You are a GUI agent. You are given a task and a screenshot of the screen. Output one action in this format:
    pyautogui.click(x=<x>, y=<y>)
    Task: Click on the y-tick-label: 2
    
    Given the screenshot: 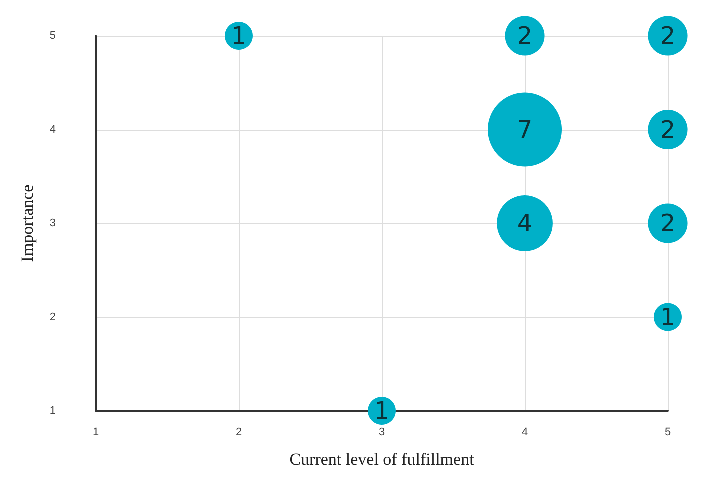 What is the action you would take?
    pyautogui.click(x=53, y=317)
    